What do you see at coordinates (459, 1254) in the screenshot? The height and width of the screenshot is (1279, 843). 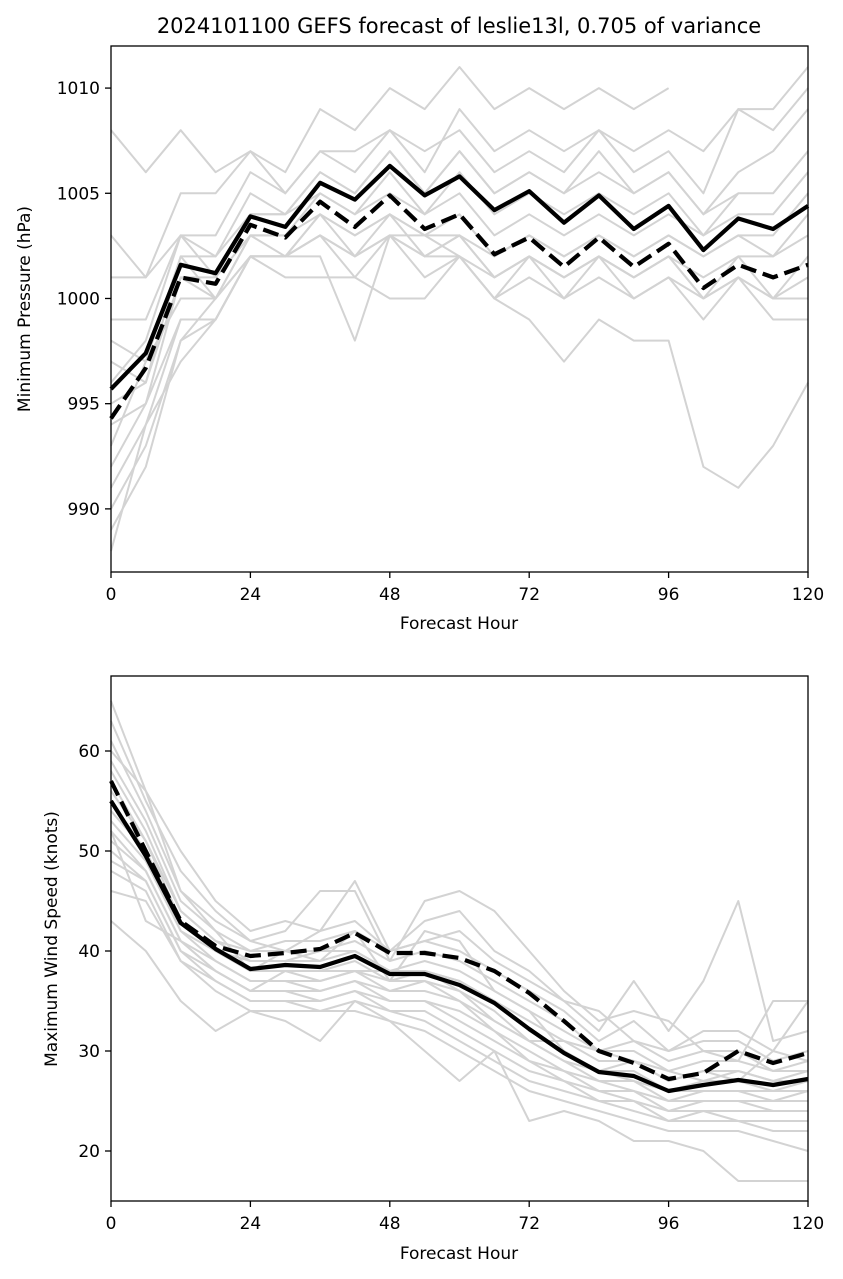 I see `wind-x-axis-title: Forecast Hour` at bounding box center [459, 1254].